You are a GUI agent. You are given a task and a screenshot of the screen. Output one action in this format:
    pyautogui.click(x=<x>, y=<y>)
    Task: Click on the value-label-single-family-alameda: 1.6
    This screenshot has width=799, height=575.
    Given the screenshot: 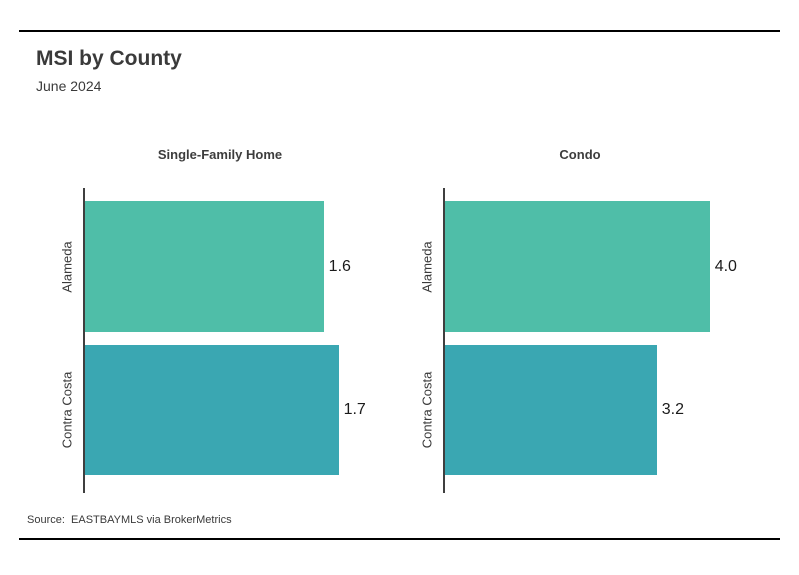 What is the action you would take?
    pyautogui.click(x=339, y=266)
    